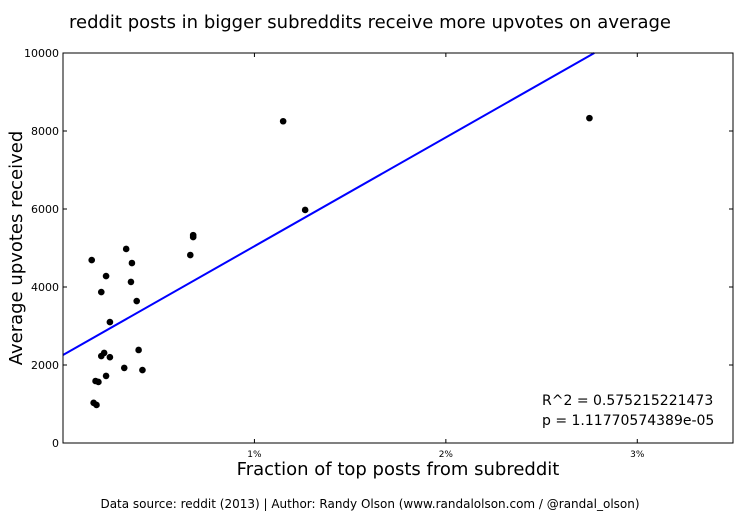 The height and width of the screenshot is (521, 742). What do you see at coordinates (628, 421) in the screenshot?
I see `annotation-p: p = 1.11770574389e-05` at bounding box center [628, 421].